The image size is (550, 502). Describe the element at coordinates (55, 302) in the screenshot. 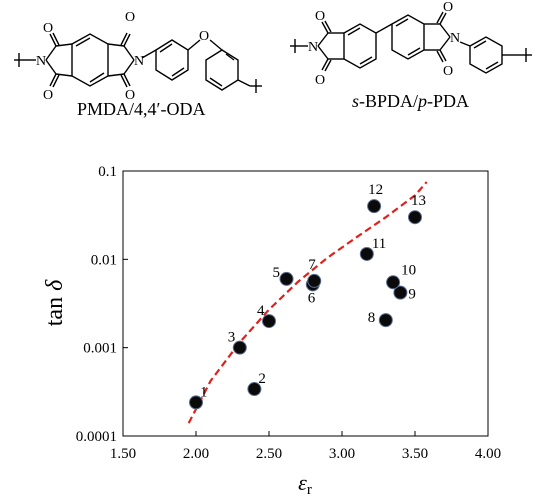

I see `y-axis-label: tan δ` at that location.